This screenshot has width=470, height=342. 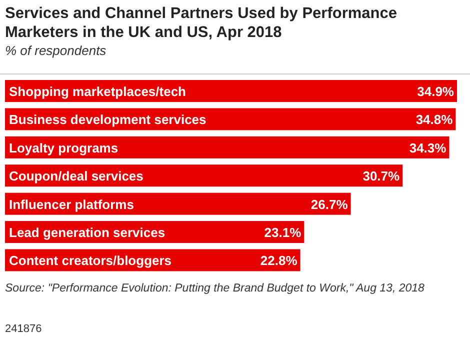 What do you see at coordinates (107, 120) in the screenshot?
I see `y-tick-label: Business development services` at bounding box center [107, 120].